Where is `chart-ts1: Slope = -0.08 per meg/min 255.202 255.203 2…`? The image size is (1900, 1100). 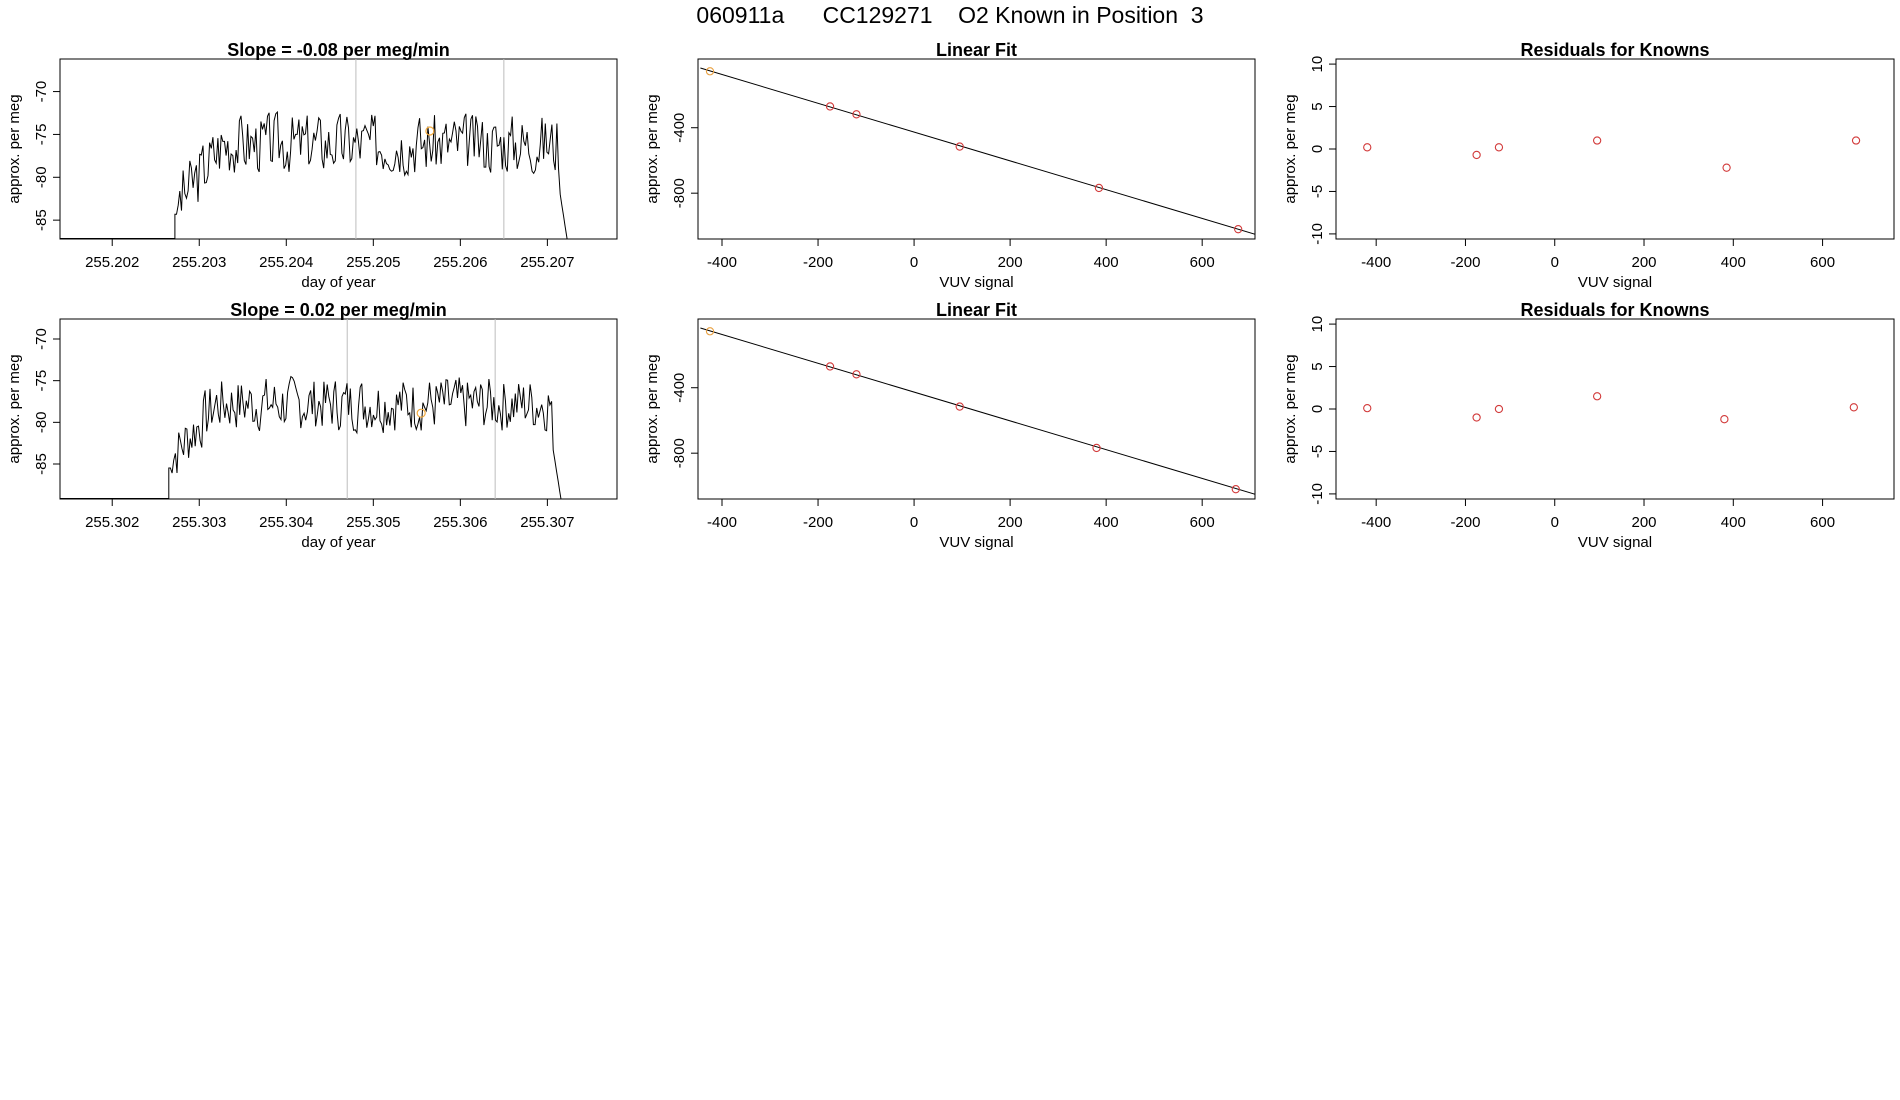 chart-ts1: Slope = -0.08 per meg/min 255.202 255.203 2… is located at coordinates (312, 165).